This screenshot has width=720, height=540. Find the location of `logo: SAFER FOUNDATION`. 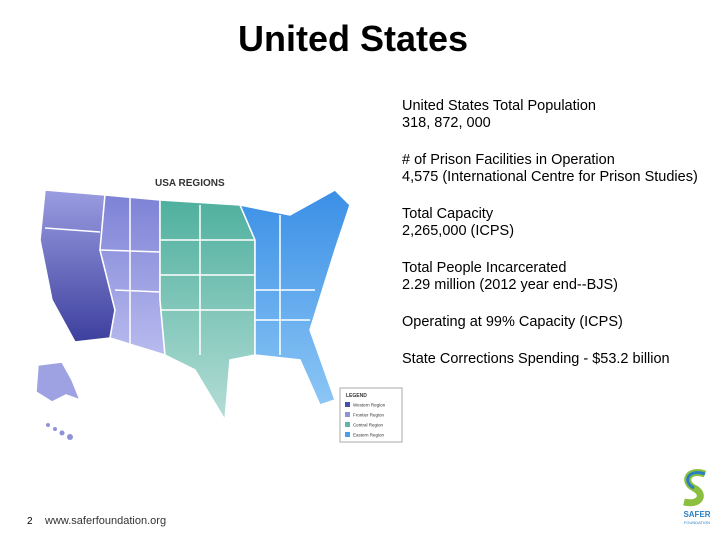

logo: SAFER FOUNDATION is located at coordinates (697, 497).